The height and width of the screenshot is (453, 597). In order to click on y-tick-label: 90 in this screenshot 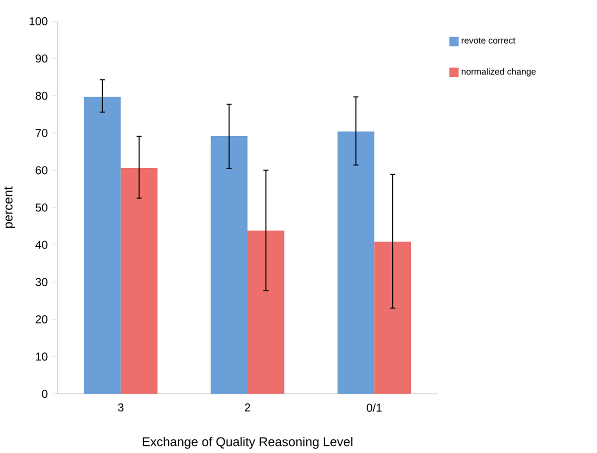, I will do `click(42, 58)`.